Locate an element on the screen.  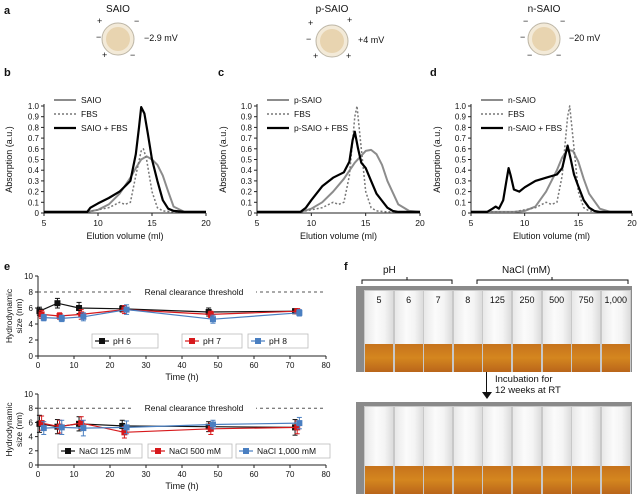
tube-label: 8 is located at coordinates (468, 300).